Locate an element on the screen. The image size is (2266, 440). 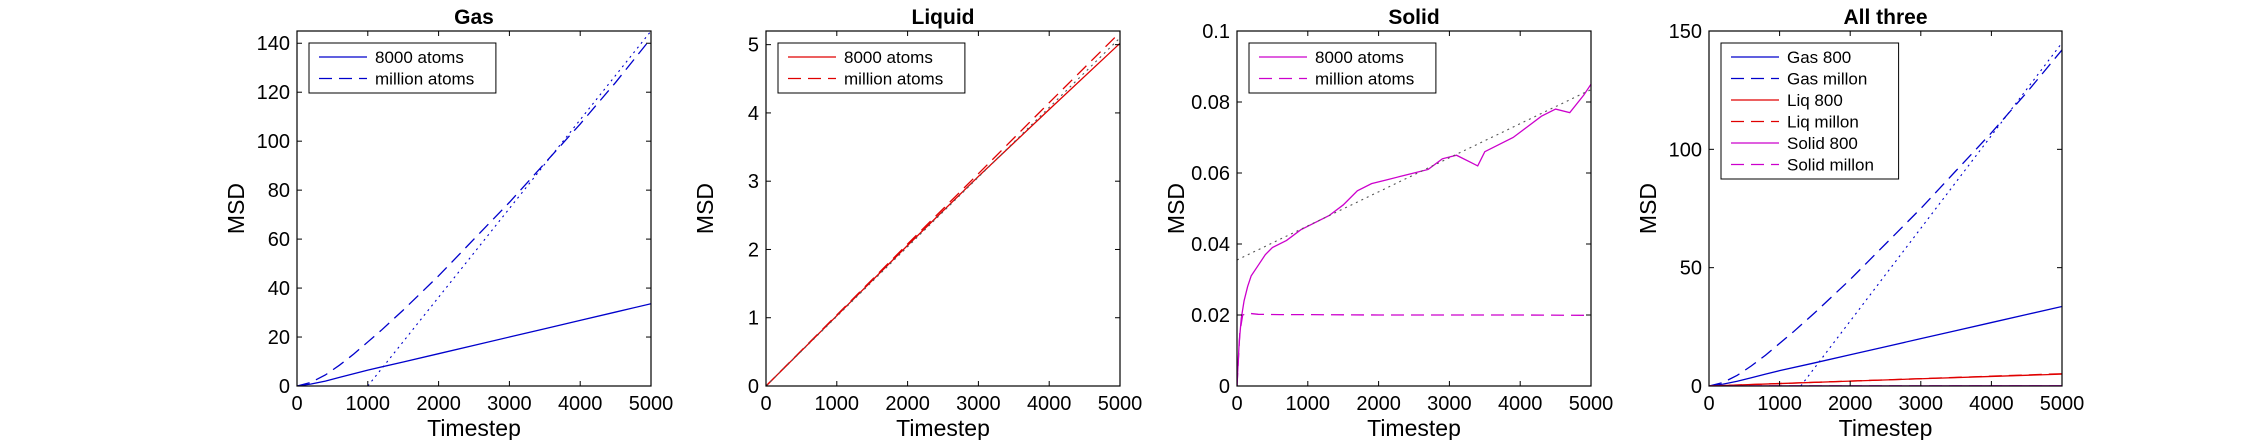
legend-label: Liq 800 is located at coordinates (1815, 100).